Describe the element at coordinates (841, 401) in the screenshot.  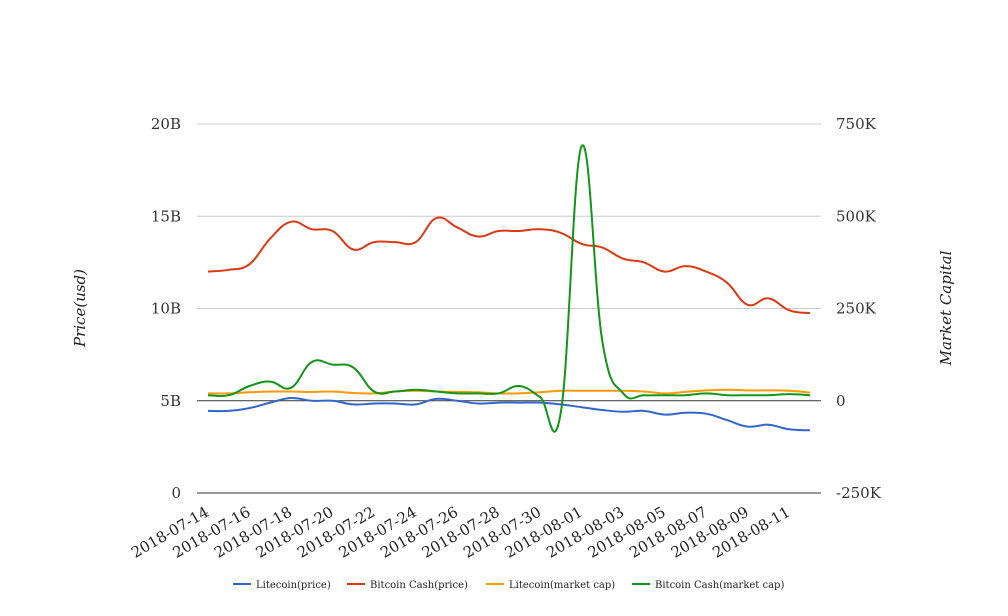
I see `right-y-tick-label: 0` at that location.